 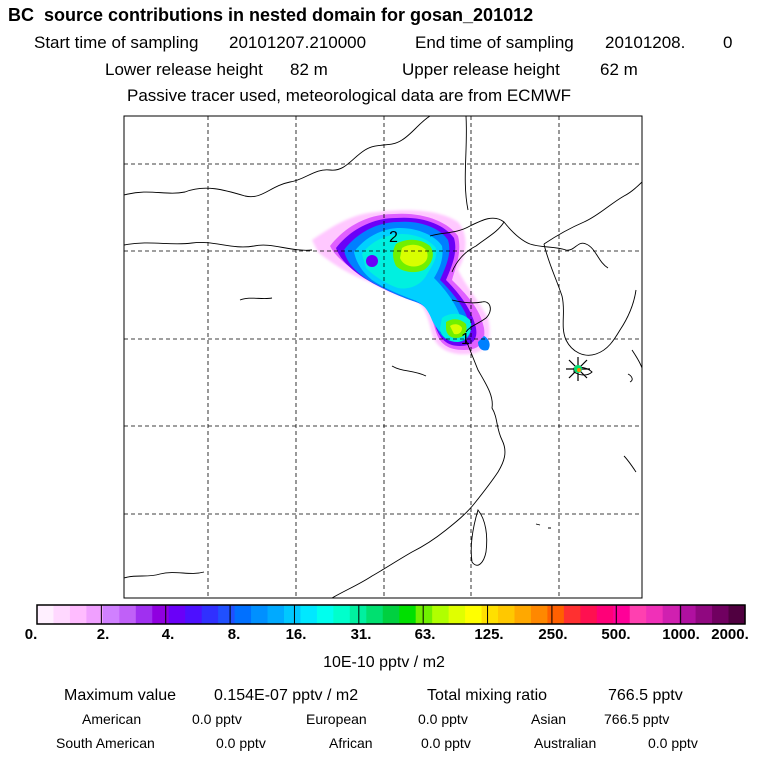 What do you see at coordinates (645, 695) in the screenshot?
I see `total-mixing-value: 766.5 pptv` at bounding box center [645, 695].